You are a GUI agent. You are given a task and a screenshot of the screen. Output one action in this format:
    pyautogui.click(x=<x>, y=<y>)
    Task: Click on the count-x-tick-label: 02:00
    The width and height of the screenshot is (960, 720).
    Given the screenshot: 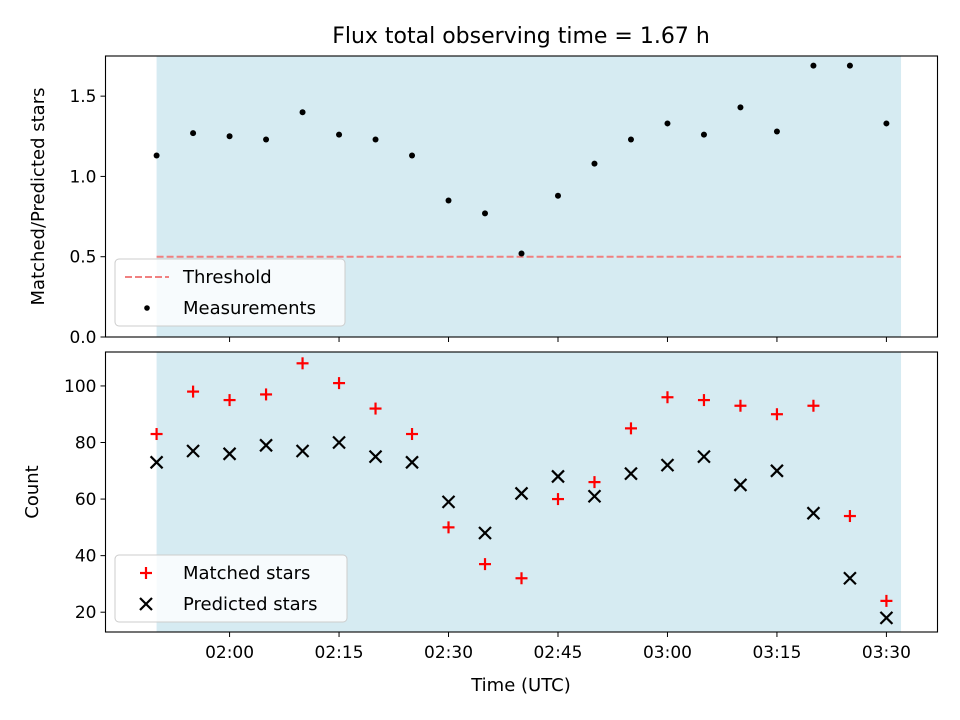 What is the action you would take?
    pyautogui.click(x=229, y=653)
    